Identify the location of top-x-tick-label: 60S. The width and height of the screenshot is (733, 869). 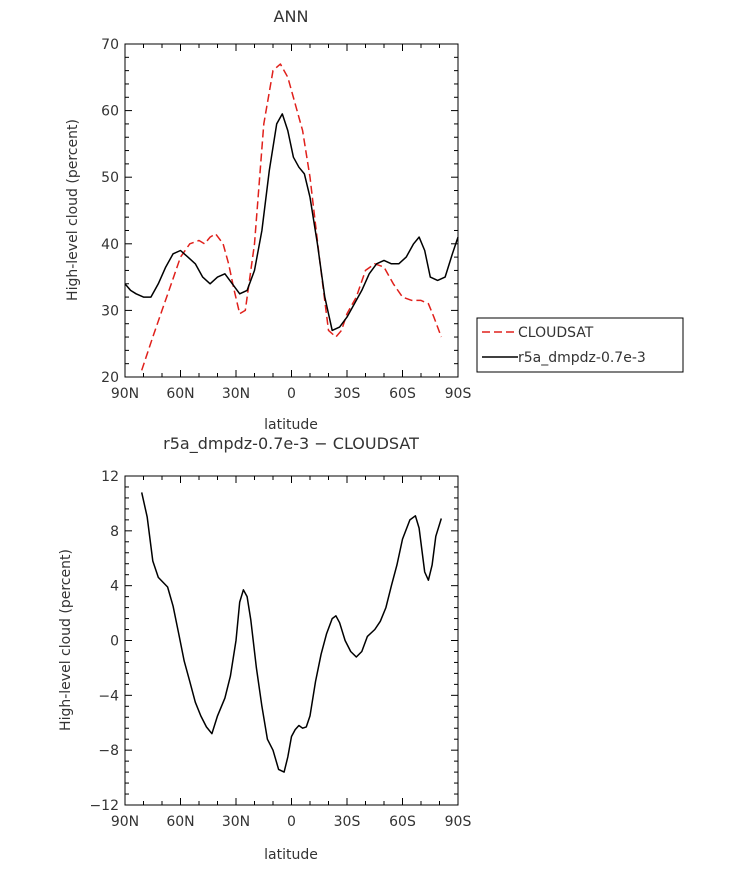
(402, 394).